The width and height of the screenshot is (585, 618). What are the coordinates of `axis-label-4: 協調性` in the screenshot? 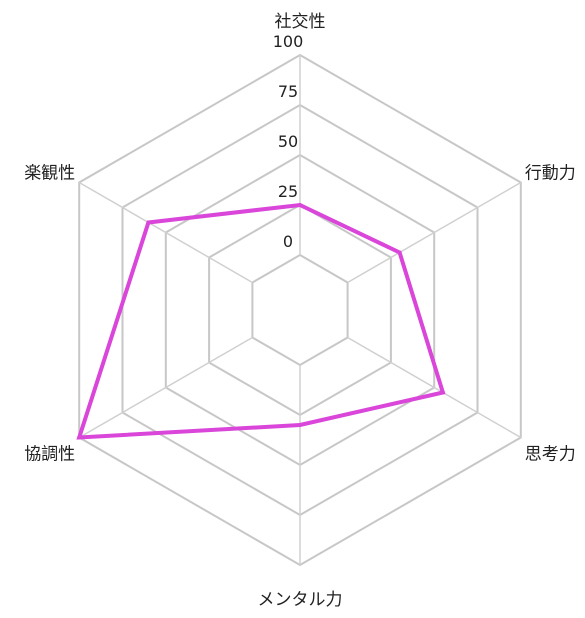 It's located at (49, 455).